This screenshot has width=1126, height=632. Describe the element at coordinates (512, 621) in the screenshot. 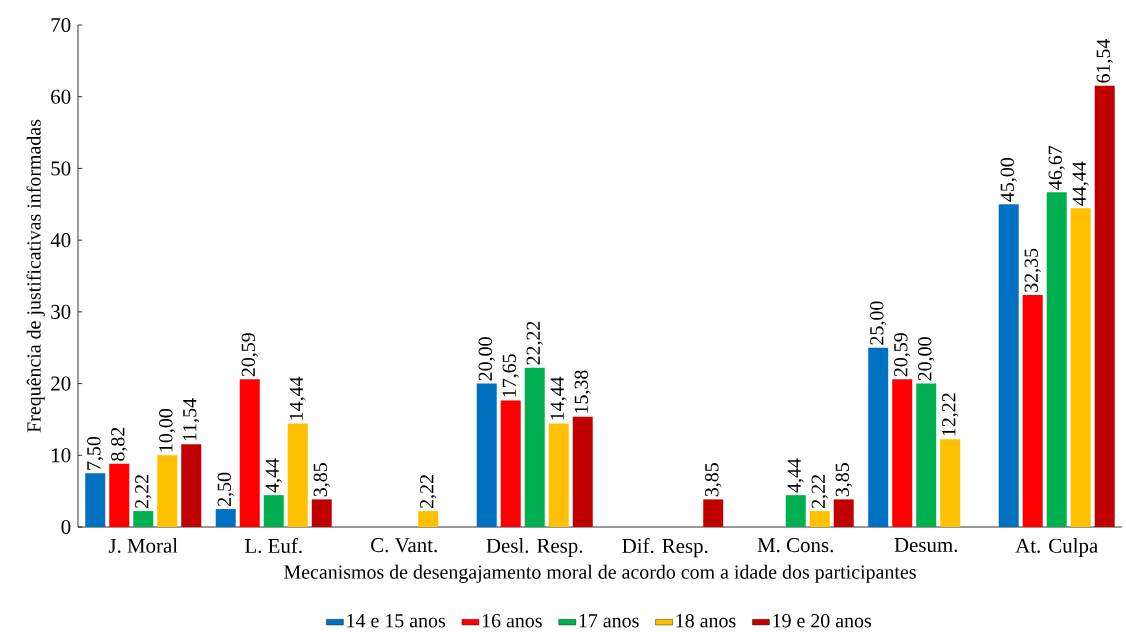

I see `legend-label: 16 anos` at that location.